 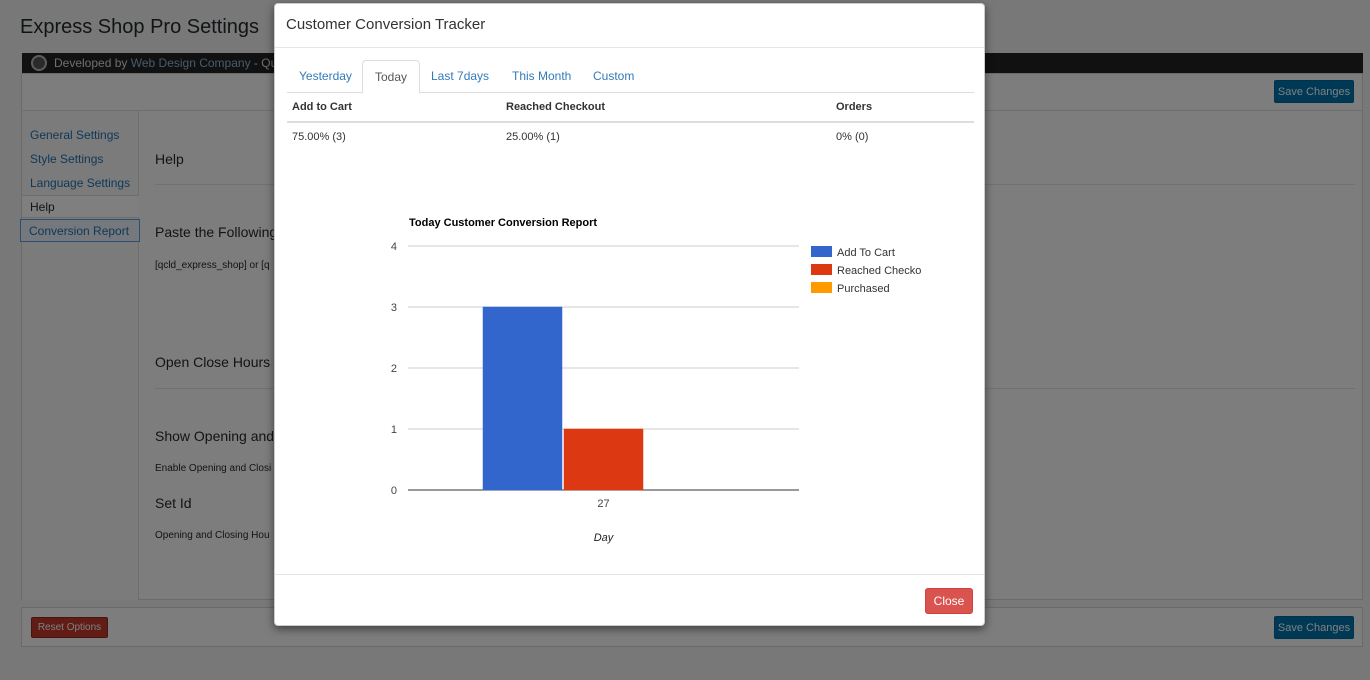 What do you see at coordinates (629, 26) in the screenshot?
I see `modal-header: Customer Conversion Tracker` at bounding box center [629, 26].